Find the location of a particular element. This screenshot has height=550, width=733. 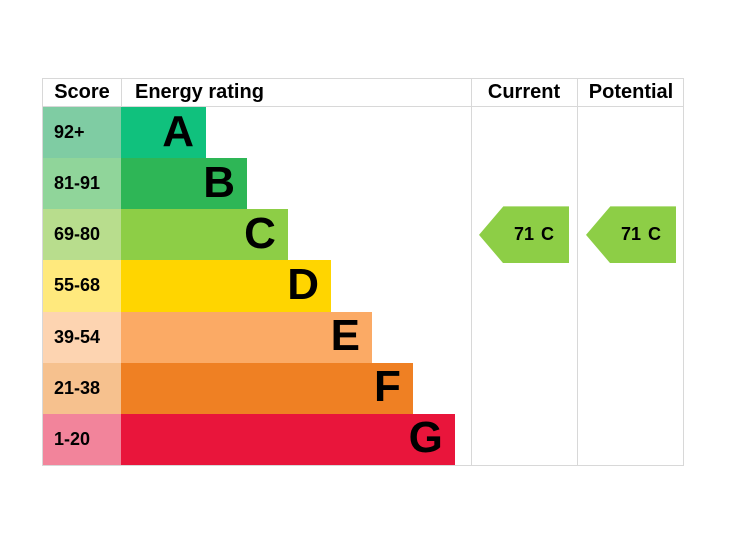

band-bar: A is located at coordinates (164, 132).